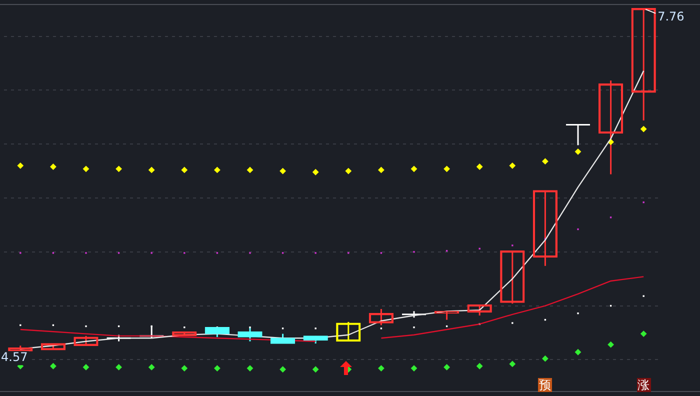 The width and height of the screenshot is (700, 396). I want to click on annotation: 预, so click(545, 385).